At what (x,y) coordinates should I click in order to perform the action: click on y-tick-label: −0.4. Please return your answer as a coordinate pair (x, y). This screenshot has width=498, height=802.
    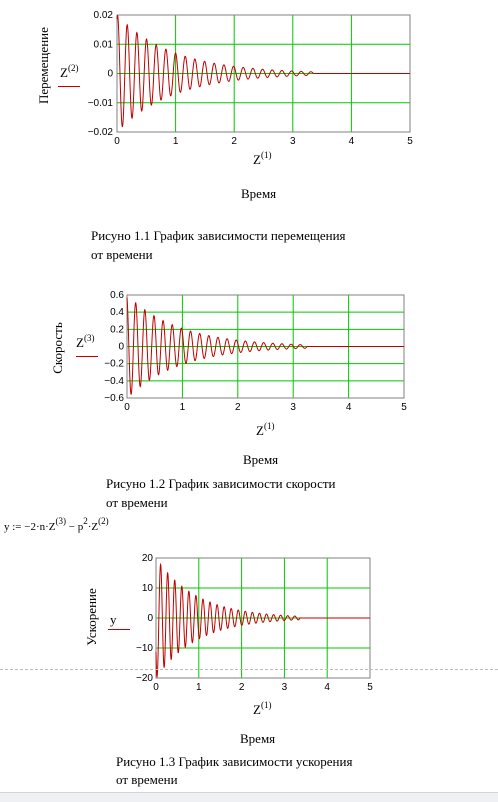
    Looking at the image, I should click on (114, 381).